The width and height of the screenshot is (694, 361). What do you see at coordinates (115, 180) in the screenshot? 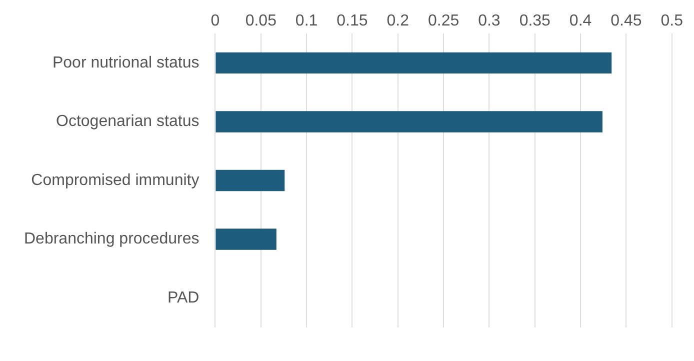
I see `y-tick-label: Compromised immunity` at bounding box center [115, 180].